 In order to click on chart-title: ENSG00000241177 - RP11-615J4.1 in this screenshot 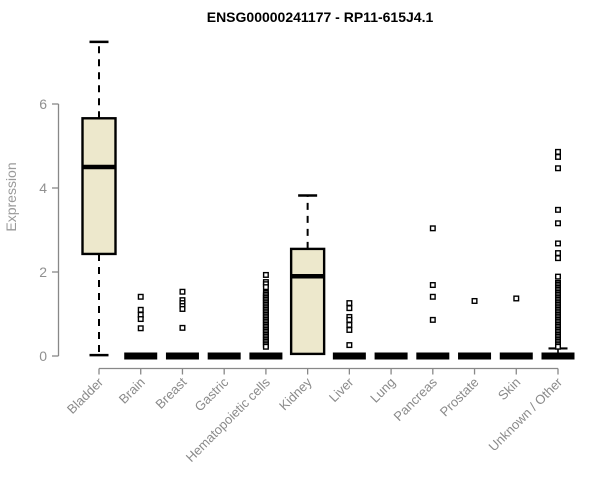, I will do `click(320, 17)`.